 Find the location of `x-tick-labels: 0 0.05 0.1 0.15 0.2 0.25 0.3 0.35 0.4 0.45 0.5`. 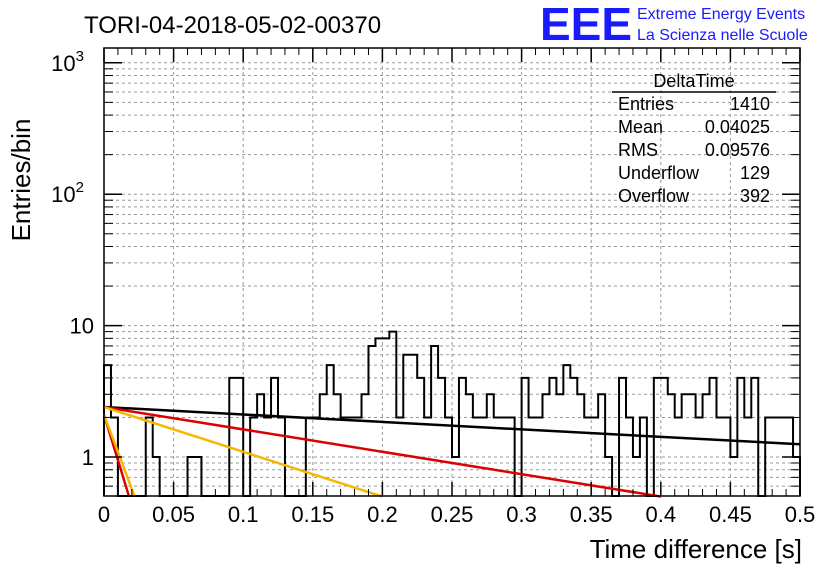

x-tick-labels: 0 0.05 0.1 0.15 0.2 0.25 0.3 0.35 0.4 0.45 0.5 is located at coordinates (456, 514).